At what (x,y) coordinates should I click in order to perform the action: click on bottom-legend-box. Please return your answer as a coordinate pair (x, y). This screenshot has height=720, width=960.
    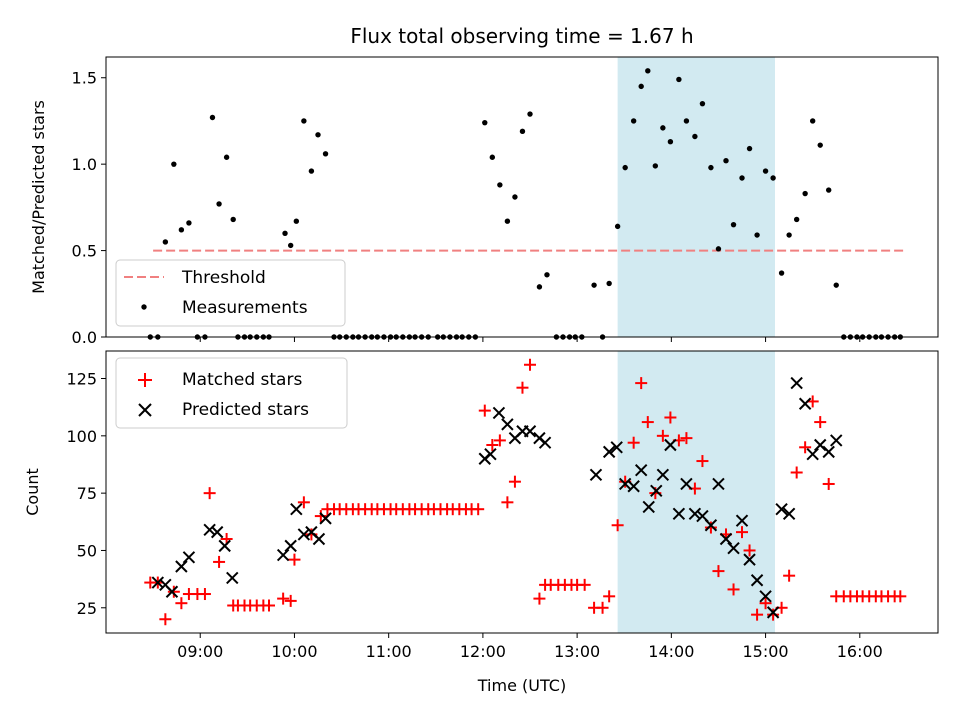
    Looking at the image, I should click on (231, 393).